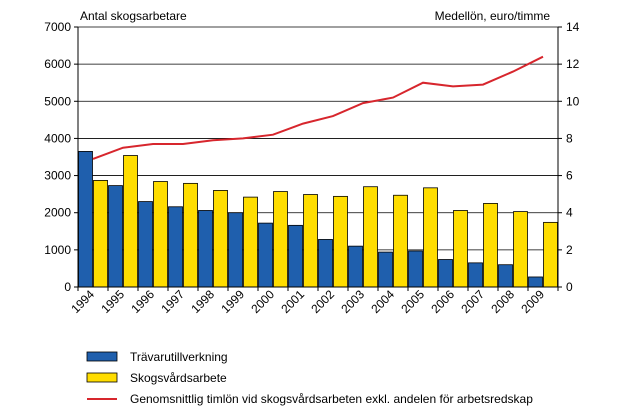 The image size is (619, 418). Describe the element at coordinates (57, 64) in the screenshot. I see `left-tick-label: 6000` at that location.